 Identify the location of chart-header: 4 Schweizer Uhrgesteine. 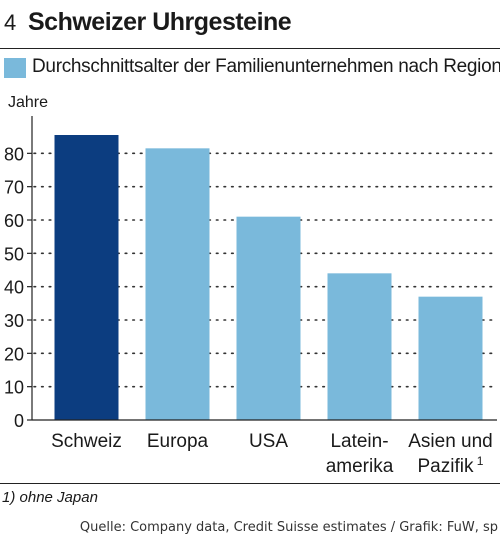
(250, 24).